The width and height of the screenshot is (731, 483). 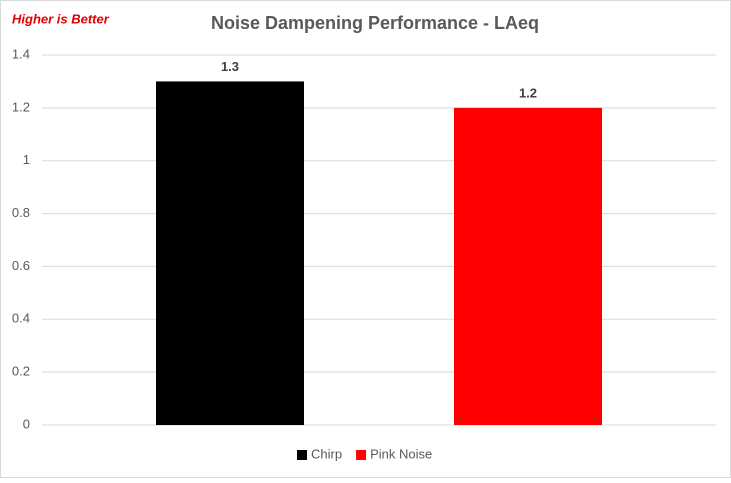 I want to click on legend-label: Chirp, so click(x=326, y=453).